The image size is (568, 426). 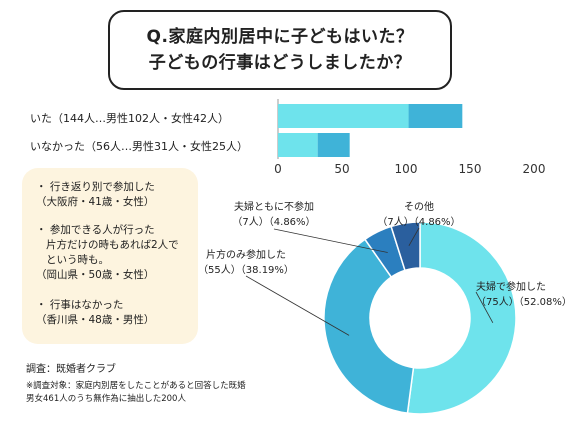 I want to click on x-tick-label: 0, so click(x=278, y=169).